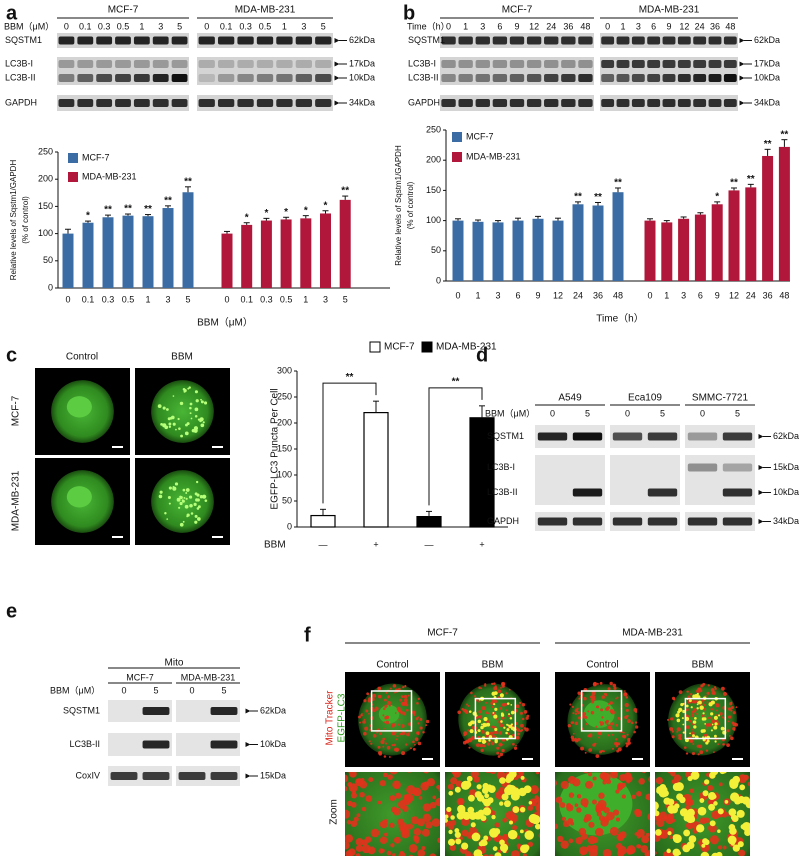  What do you see at coordinates (87, 775) in the screenshot?
I see `protein-label: CoxIV` at bounding box center [87, 775].